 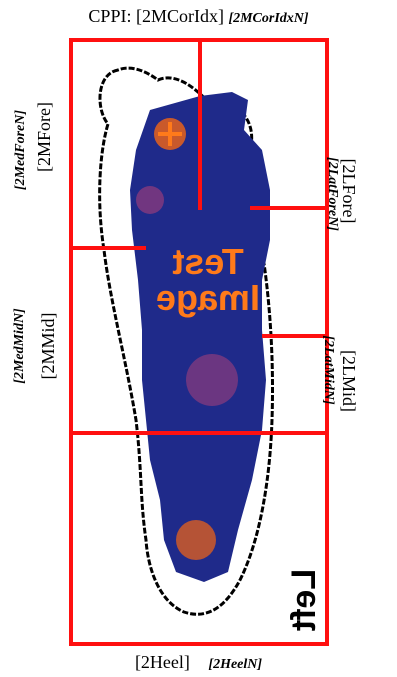 What do you see at coordinates (268, 18) in the screenshot?
I see `title-note: [2MCorIdxN]` at bounding box center [268, 18].